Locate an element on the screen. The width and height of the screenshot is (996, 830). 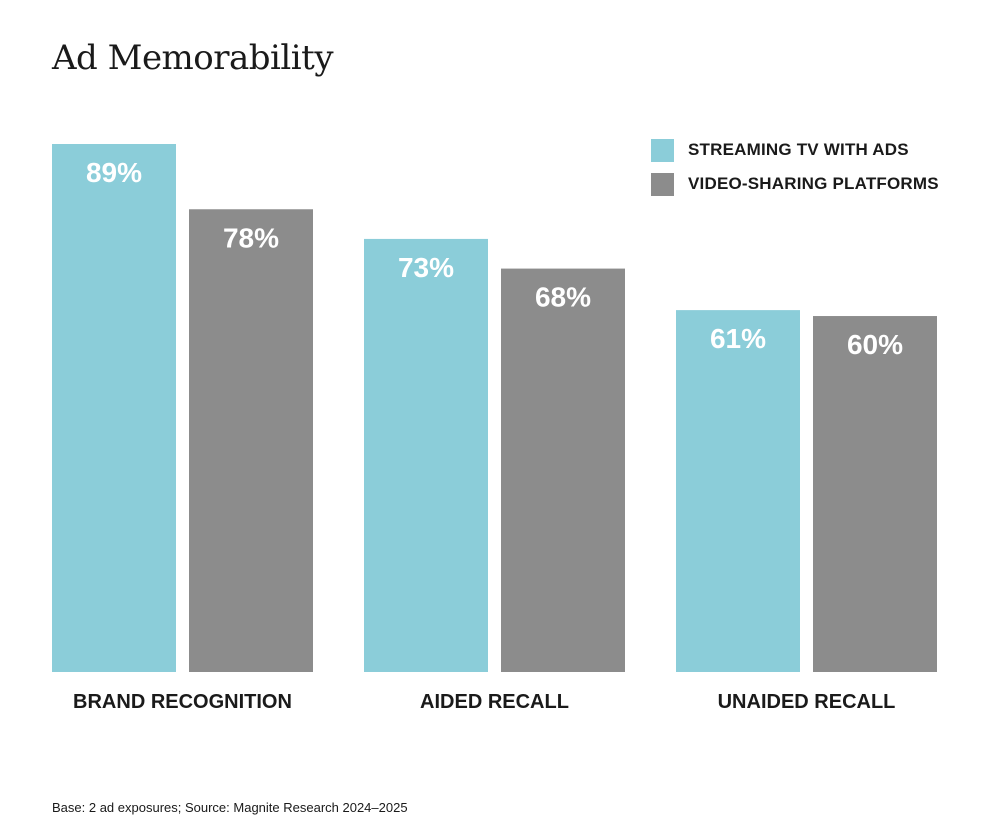
chart-title: Ad Memorability is located at coordinates (193, 58).